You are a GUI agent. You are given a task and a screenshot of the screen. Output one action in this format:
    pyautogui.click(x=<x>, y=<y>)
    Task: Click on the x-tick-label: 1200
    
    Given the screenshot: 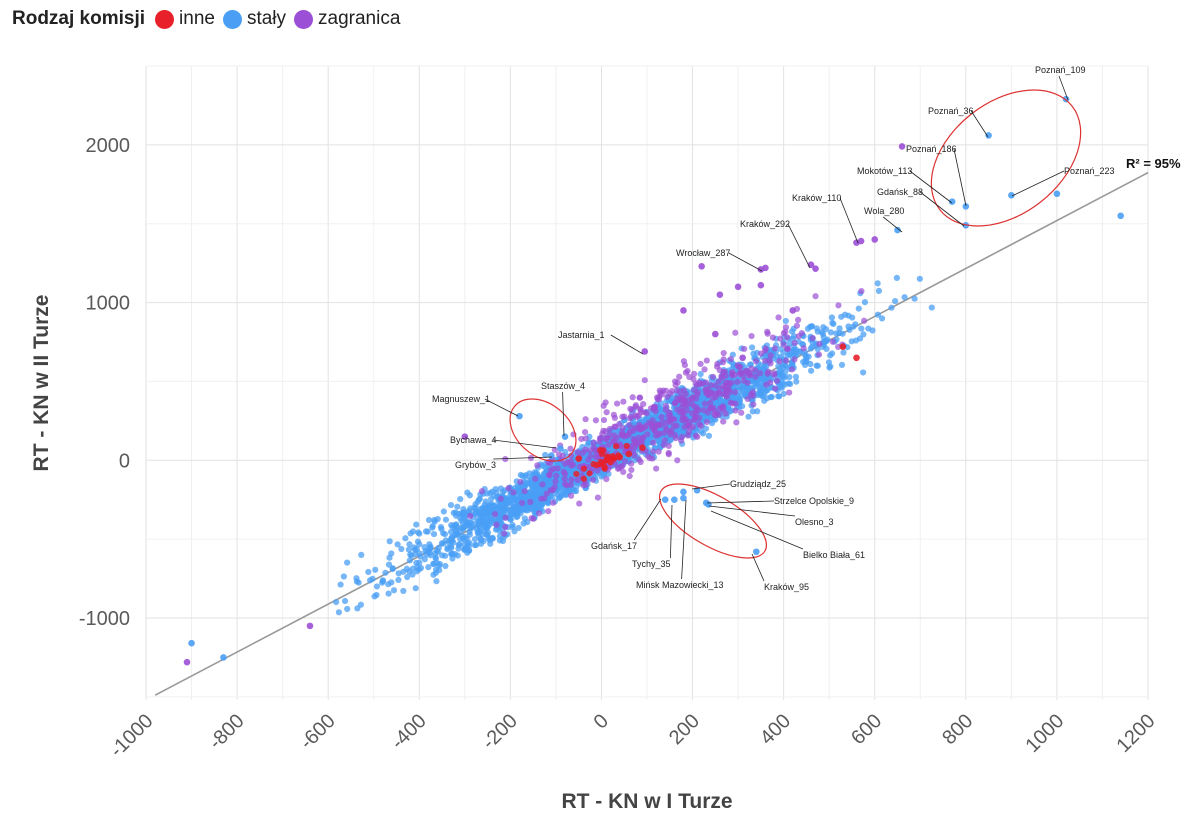 What is the action you would take?
    pyautogui.click(x=1136, y=733)
    